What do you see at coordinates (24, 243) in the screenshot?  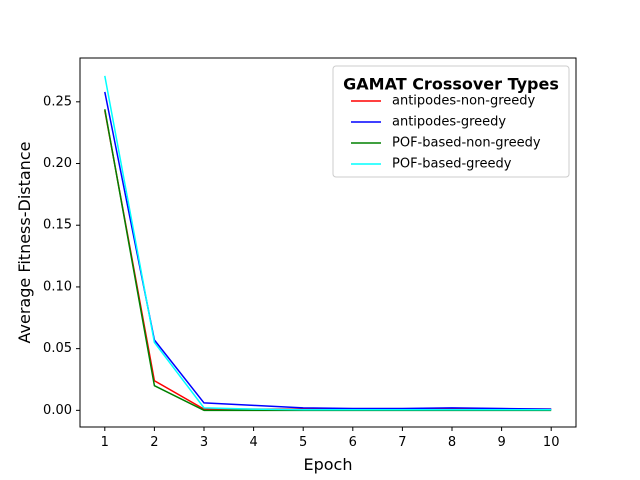 I see `y-axis-label: Average Fitness-Distance` at bounding box center [24, 243].